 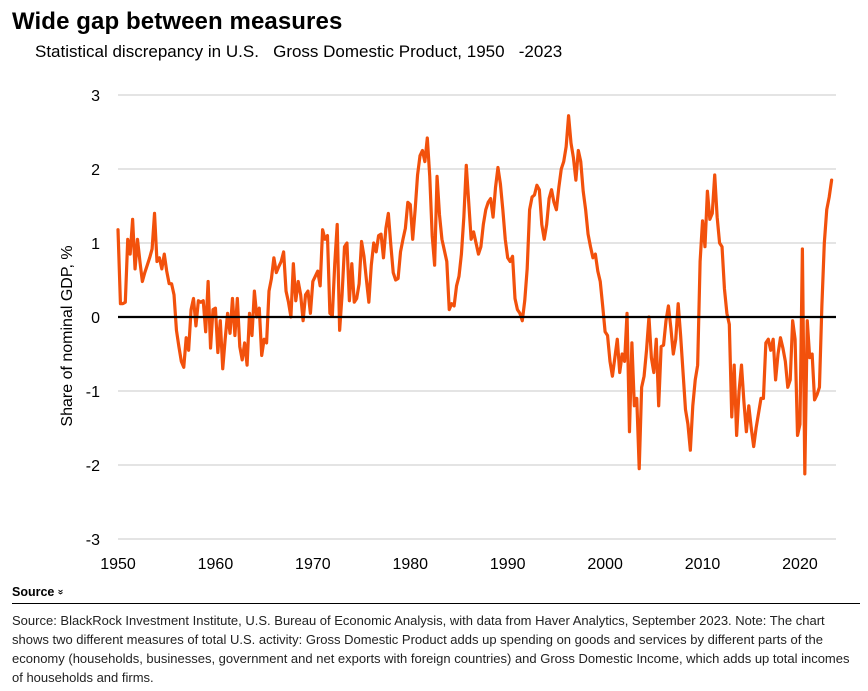 I want to click on x-tick-label: 1990, so click(x=508, y=564).